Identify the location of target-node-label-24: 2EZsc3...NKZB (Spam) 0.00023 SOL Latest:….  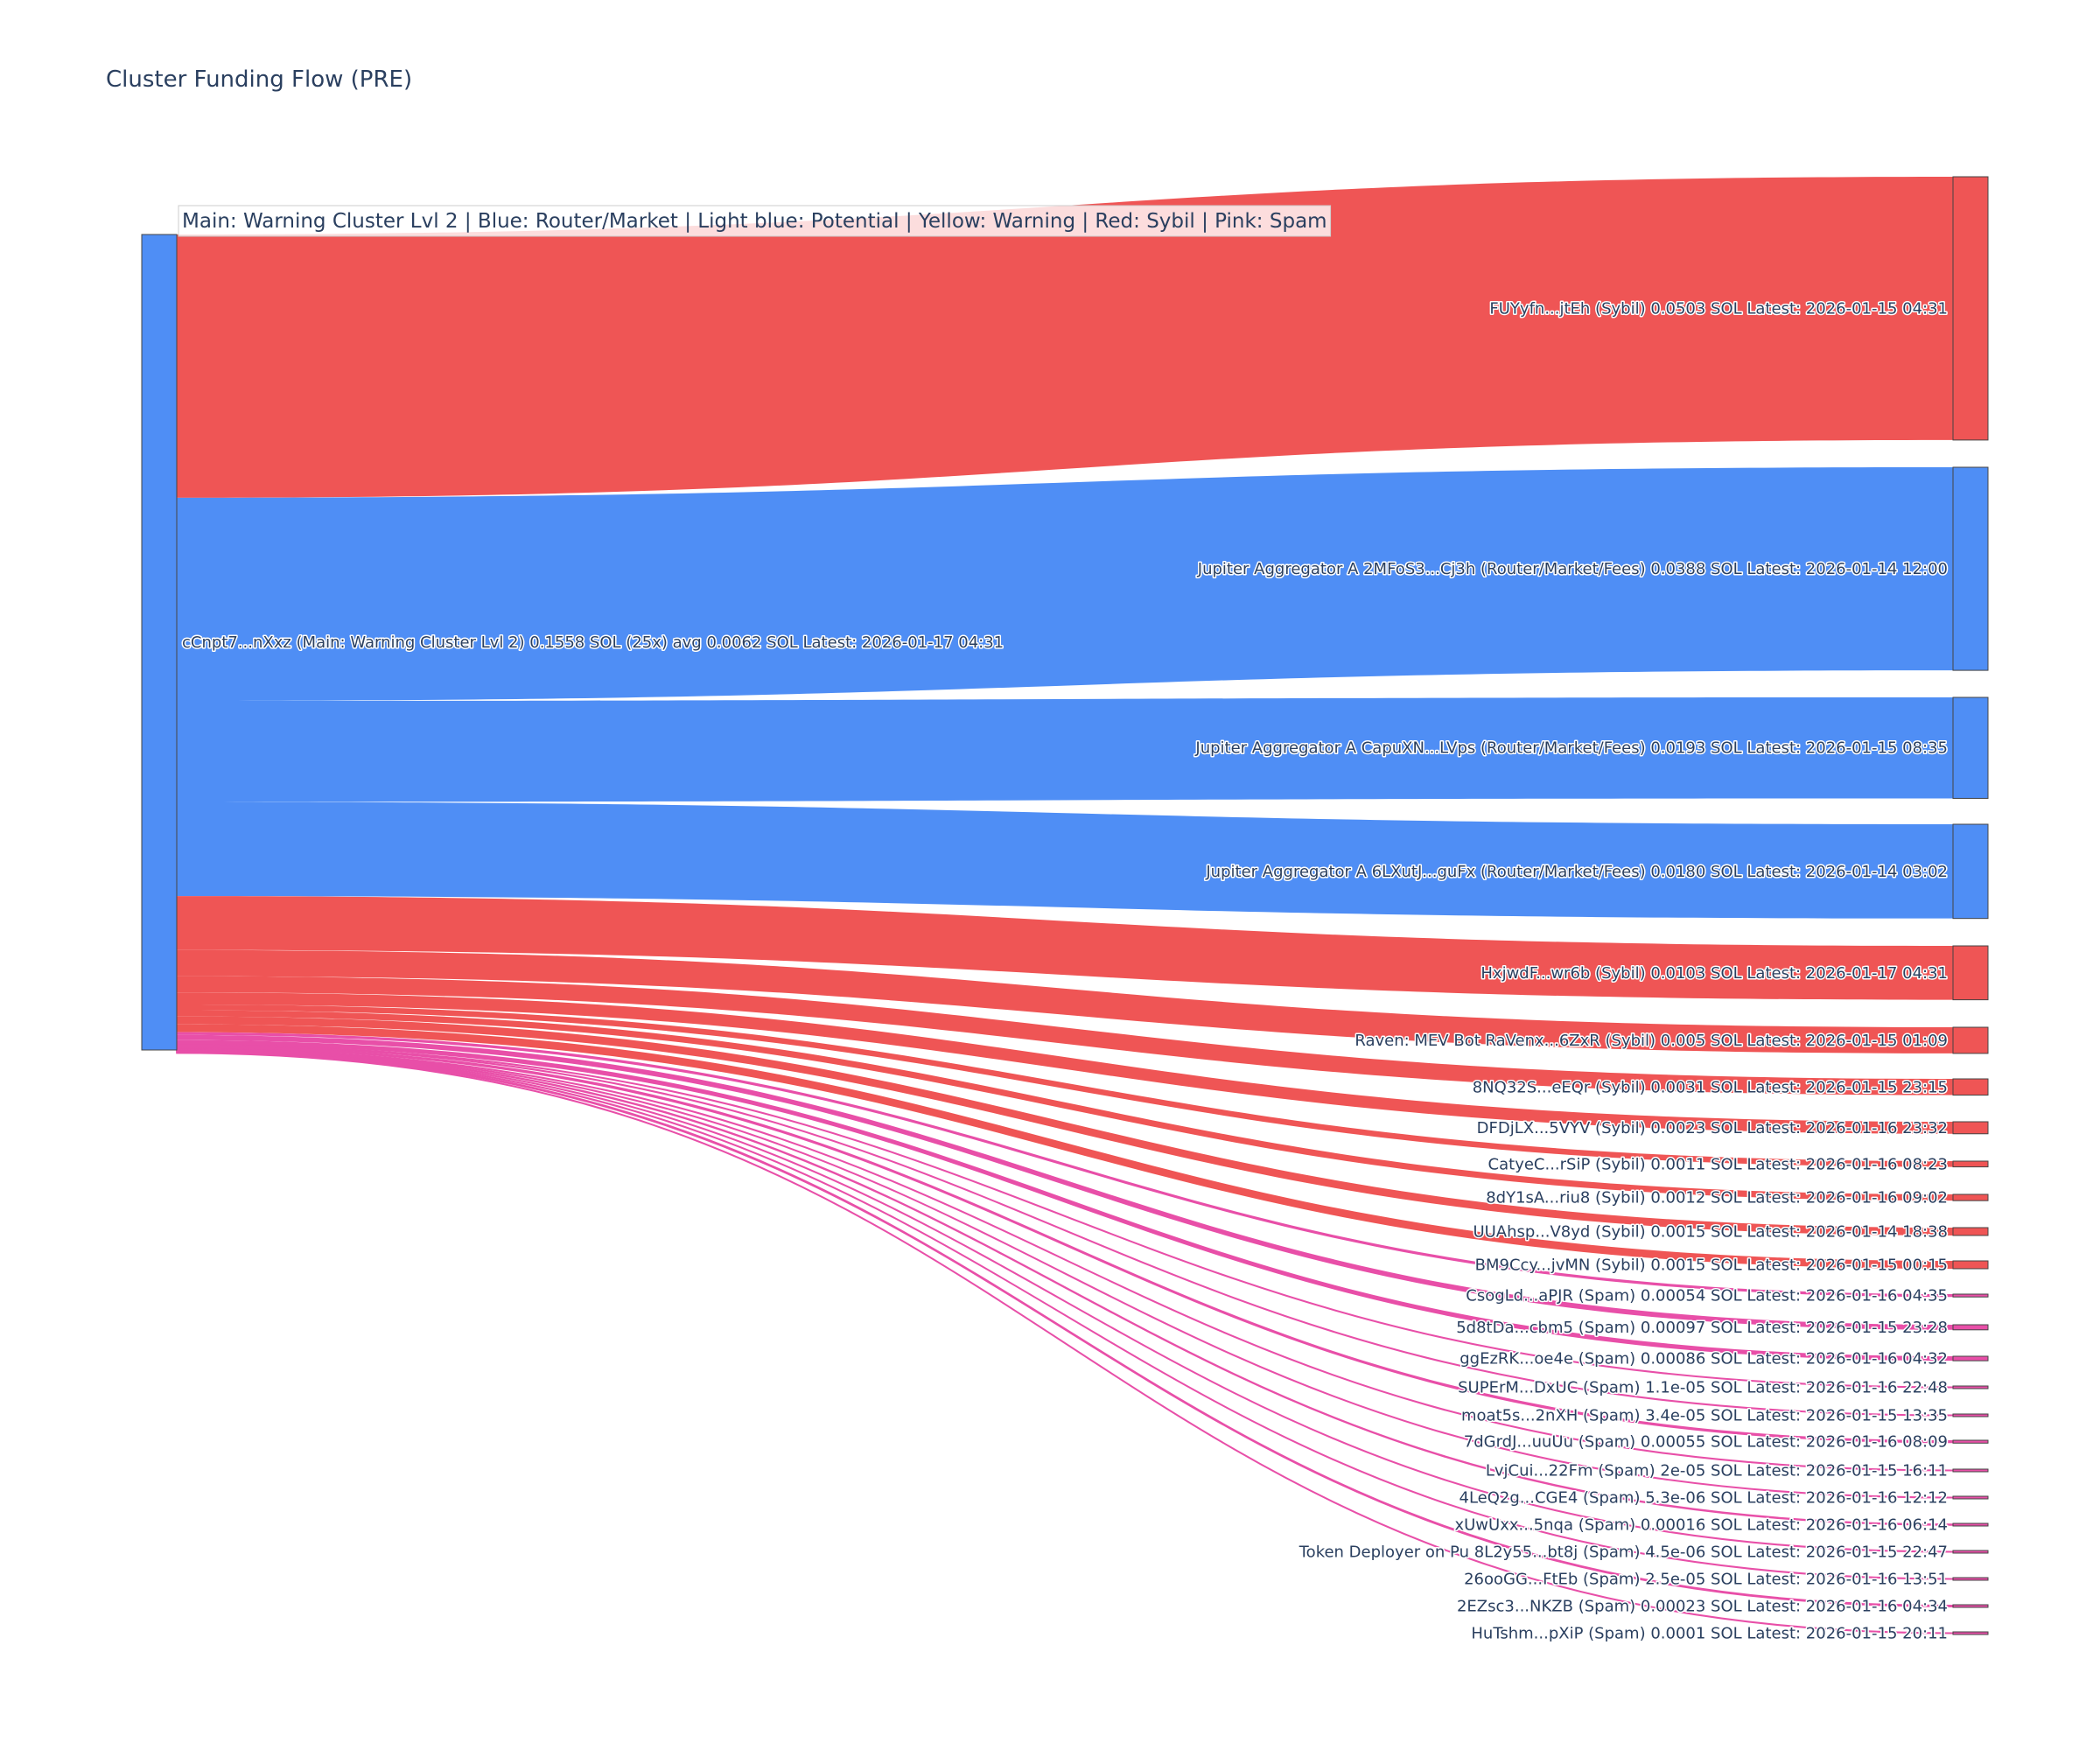
(1702, 1607).